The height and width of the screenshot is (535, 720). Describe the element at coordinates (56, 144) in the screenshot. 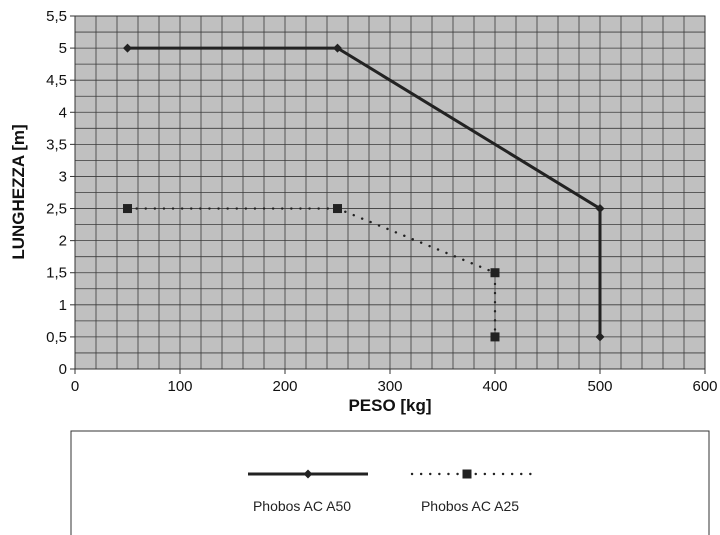

I see `y-tick-label: 3,5` at that location.